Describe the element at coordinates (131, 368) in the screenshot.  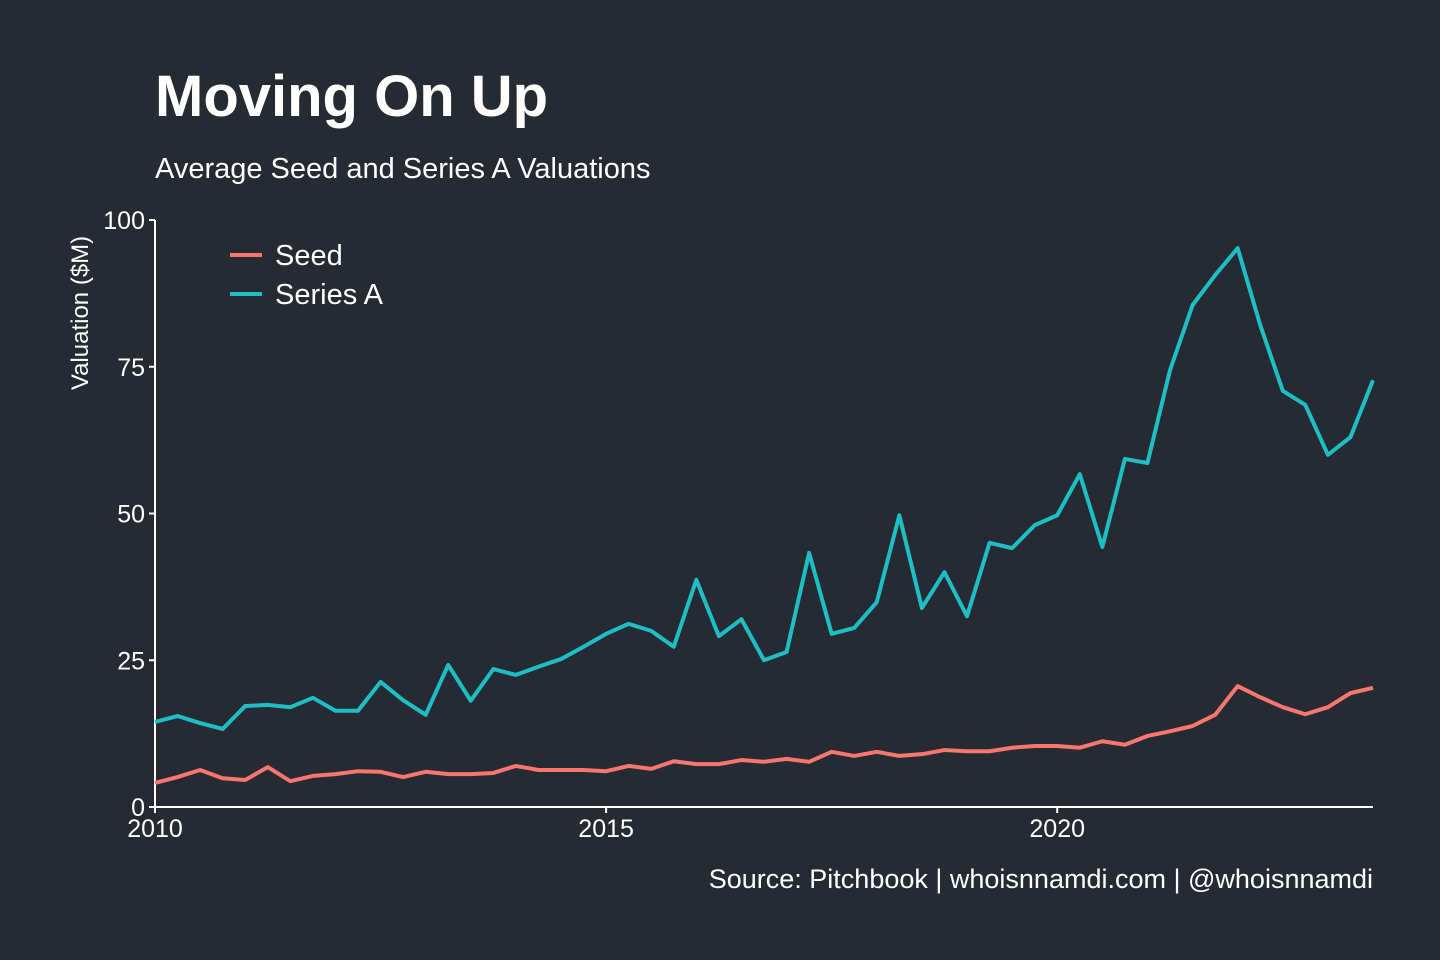
I see `y-tick-label: 75` at that location.